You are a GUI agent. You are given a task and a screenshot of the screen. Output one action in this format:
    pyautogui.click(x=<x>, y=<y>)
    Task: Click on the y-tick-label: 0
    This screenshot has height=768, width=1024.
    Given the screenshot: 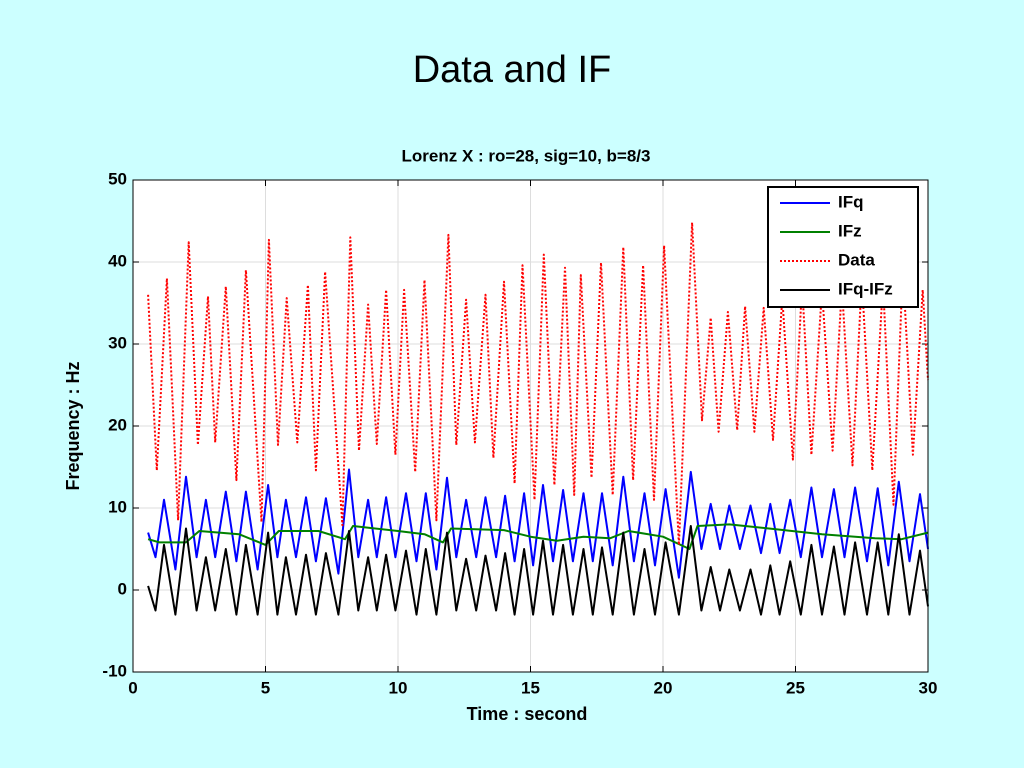 What is the action you would take?
    pyautogui.click(x=122, y=588)
    